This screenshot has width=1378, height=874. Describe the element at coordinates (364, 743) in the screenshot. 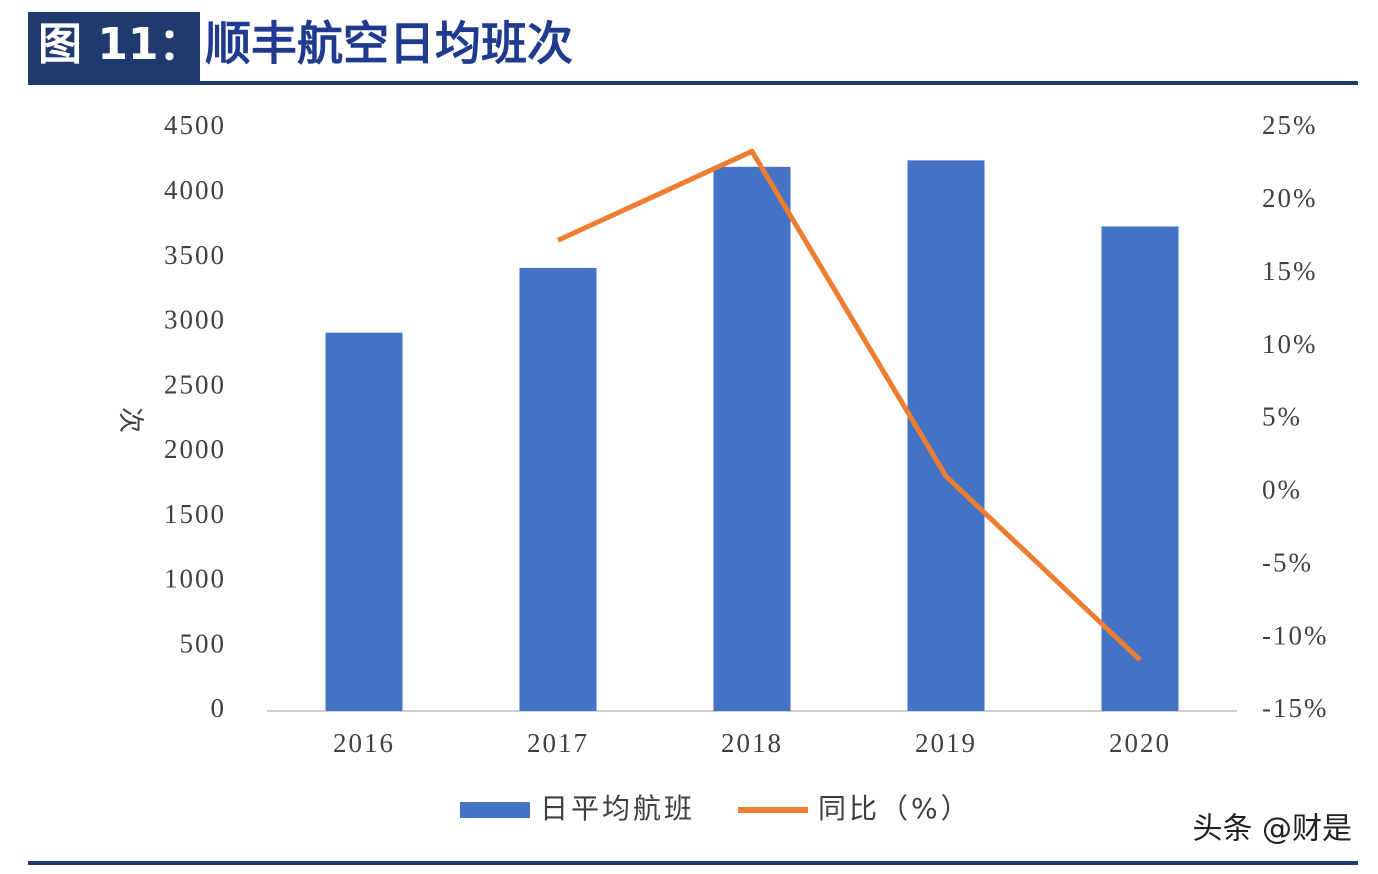

I see `x-tick-label: 2016` at that location.